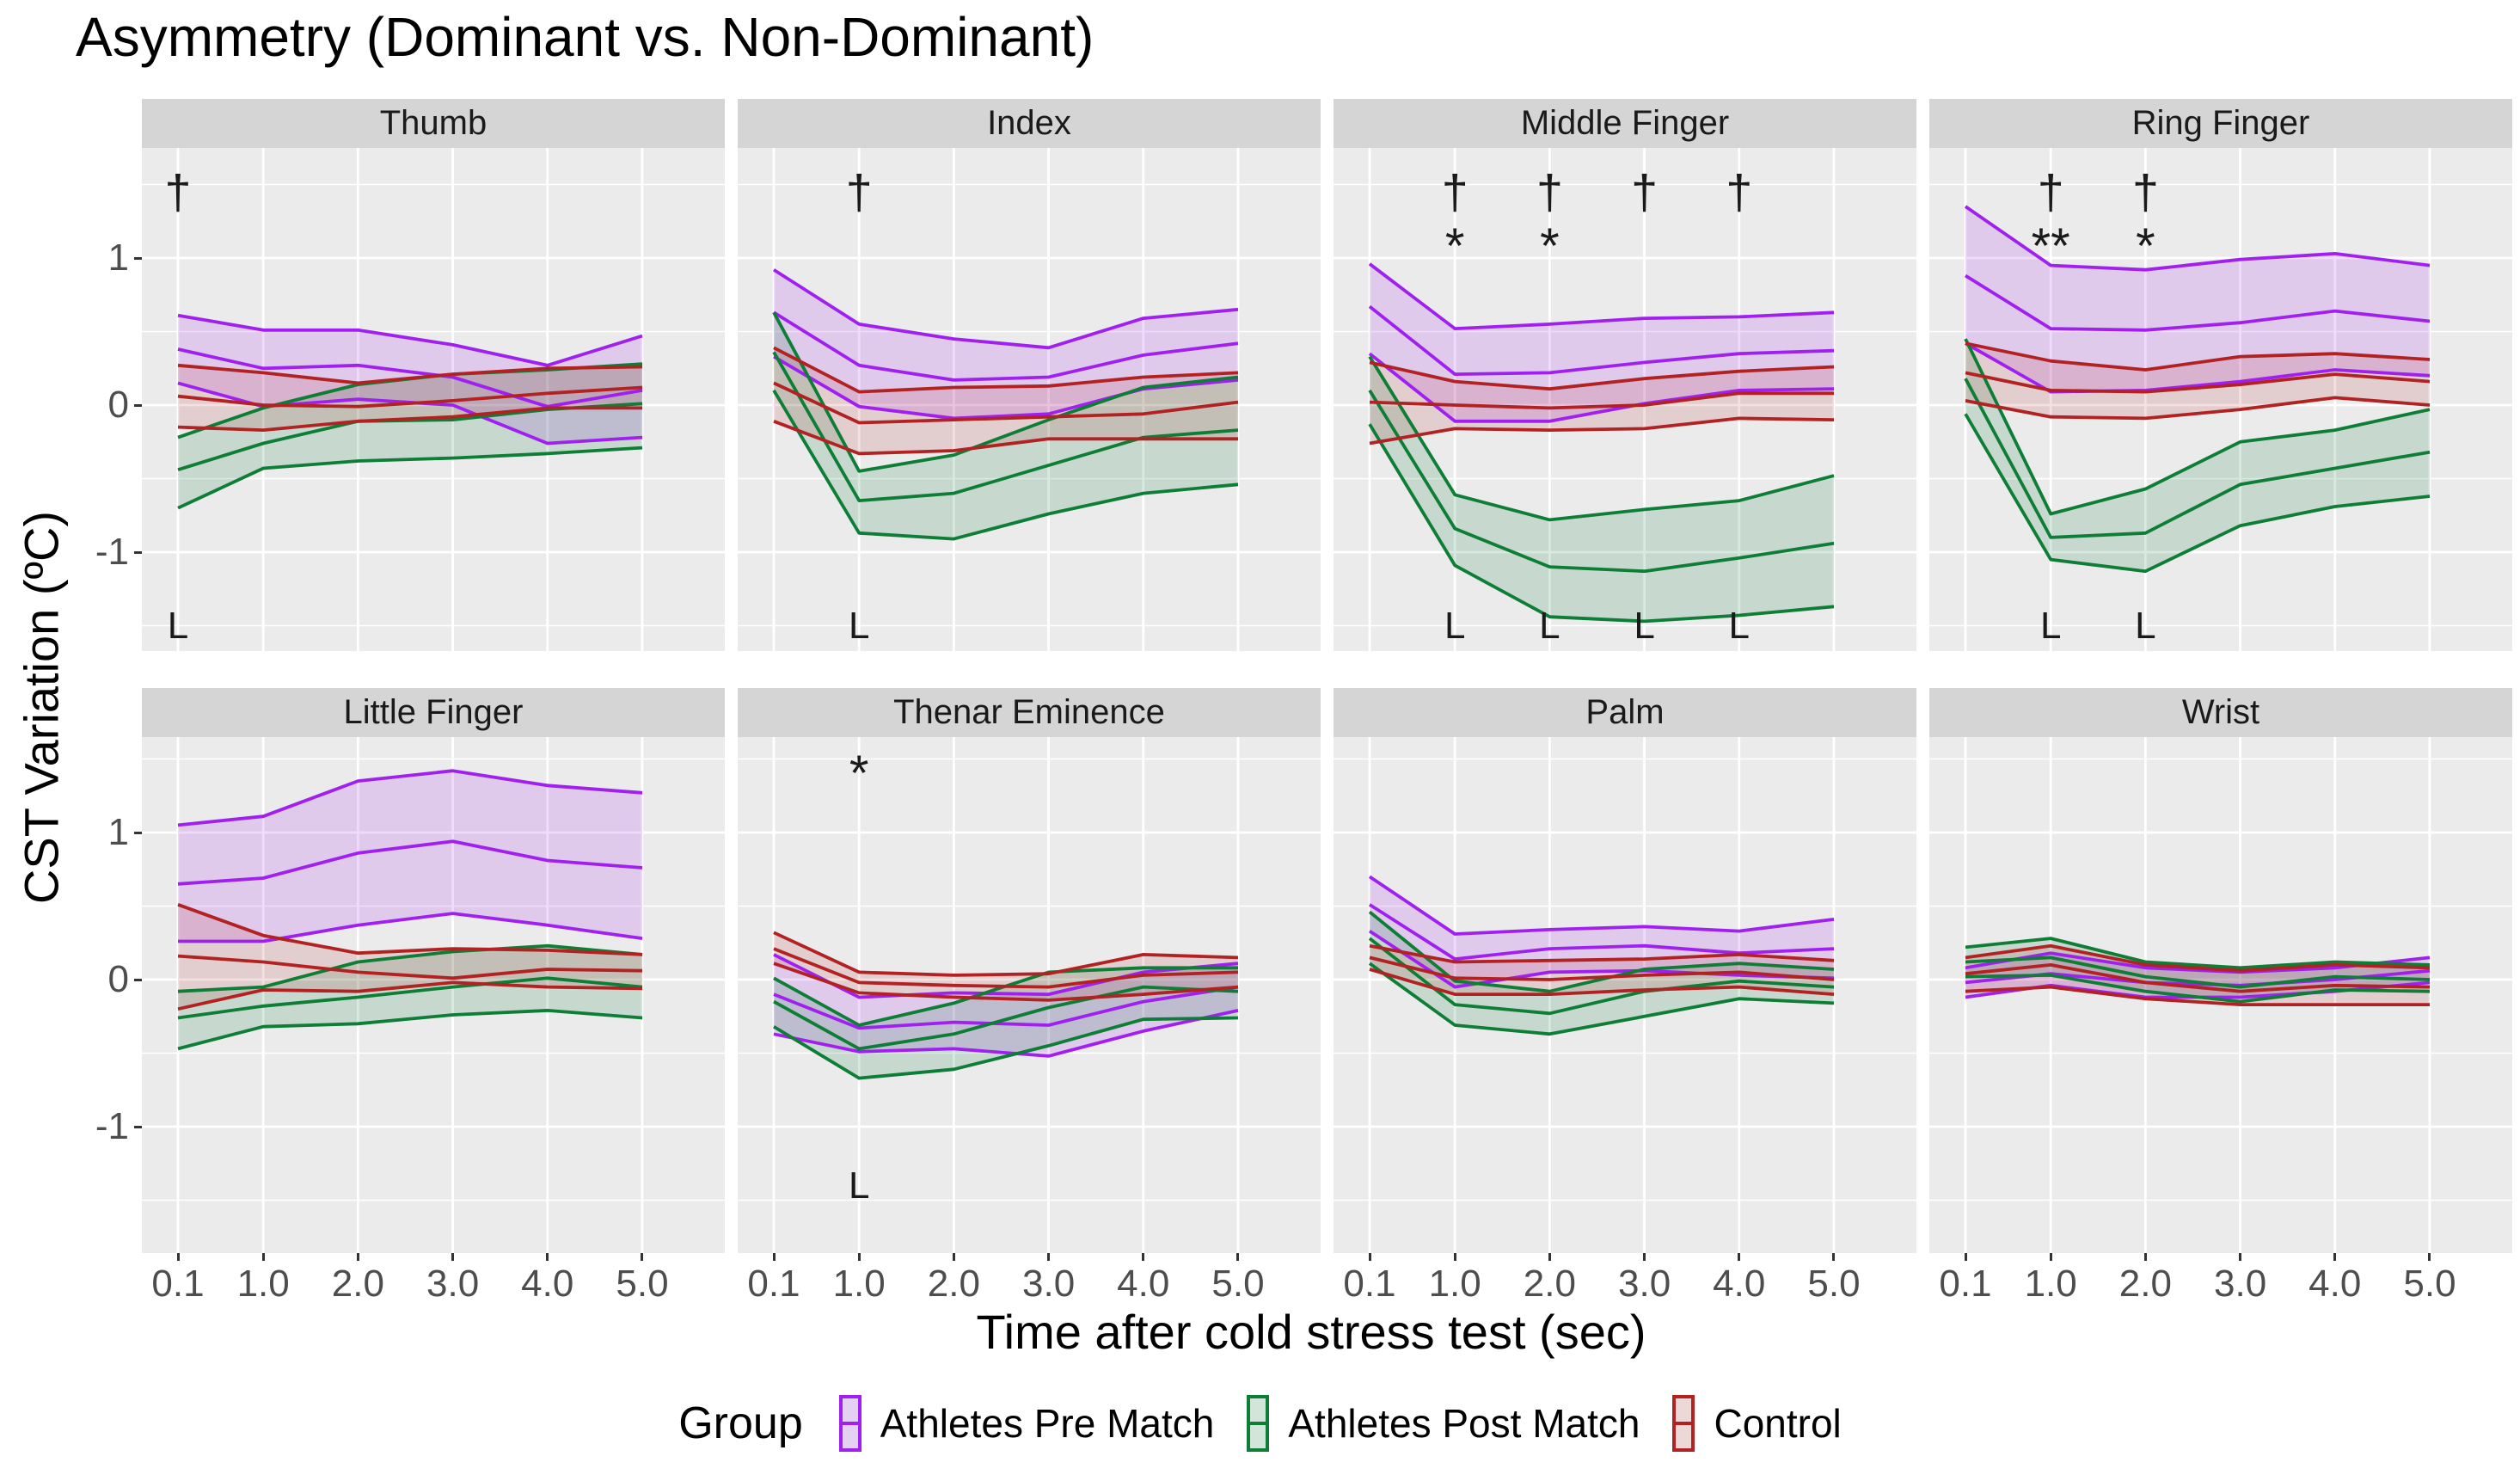  Describe the element at coordinates (434, 995) in the screenshot. I see `facet-panel-little-finger` at that location.